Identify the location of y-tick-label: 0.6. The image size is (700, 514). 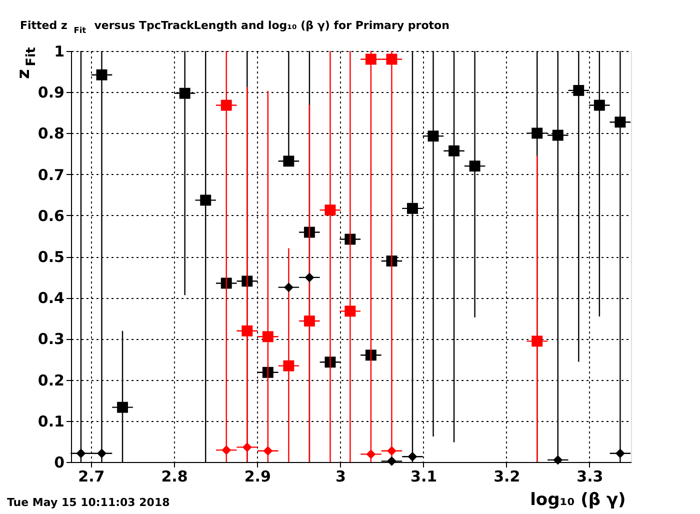
(51, 215).